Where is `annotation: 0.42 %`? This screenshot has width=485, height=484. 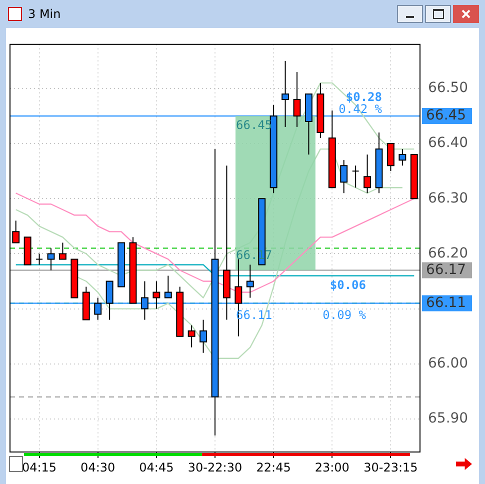 annotation: 0.42 % is located at coordinates (360, 109).